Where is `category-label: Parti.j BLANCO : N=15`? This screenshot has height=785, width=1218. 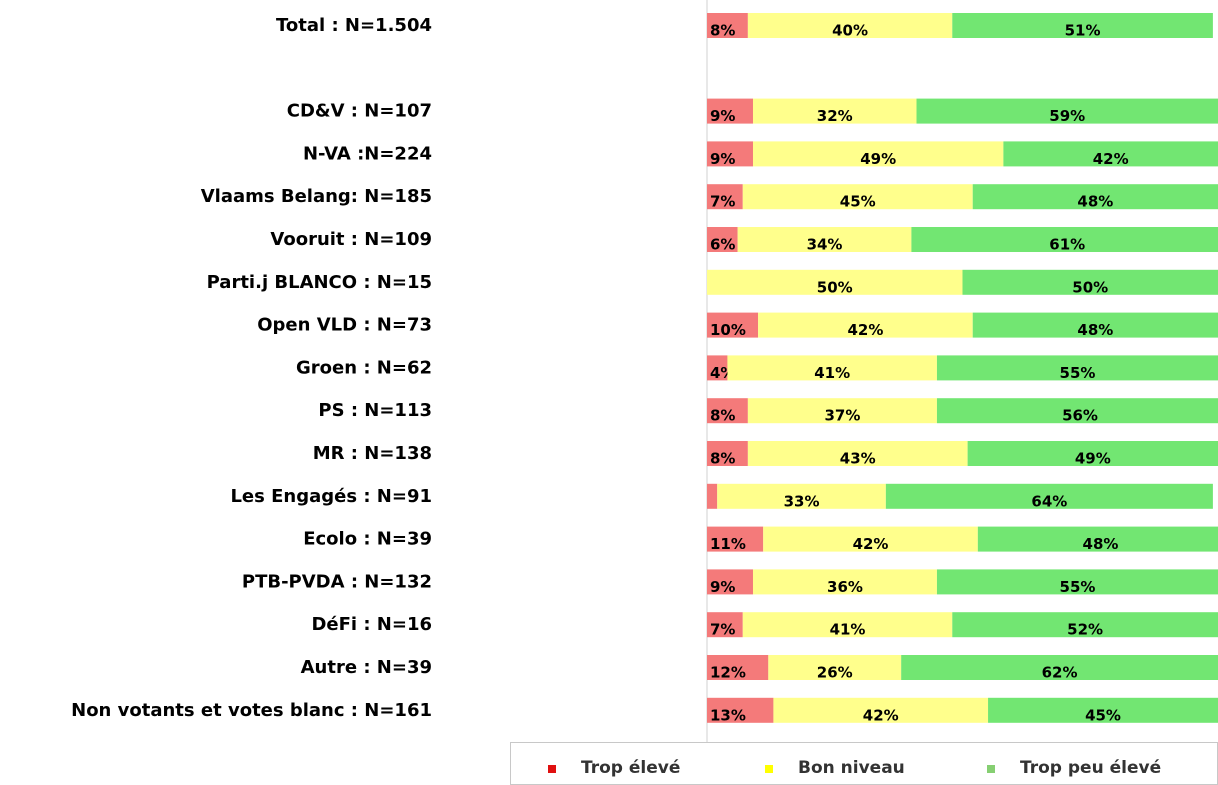 category-label: Parti.j BLANCO : N=15 is located at coordinates (319, 282).